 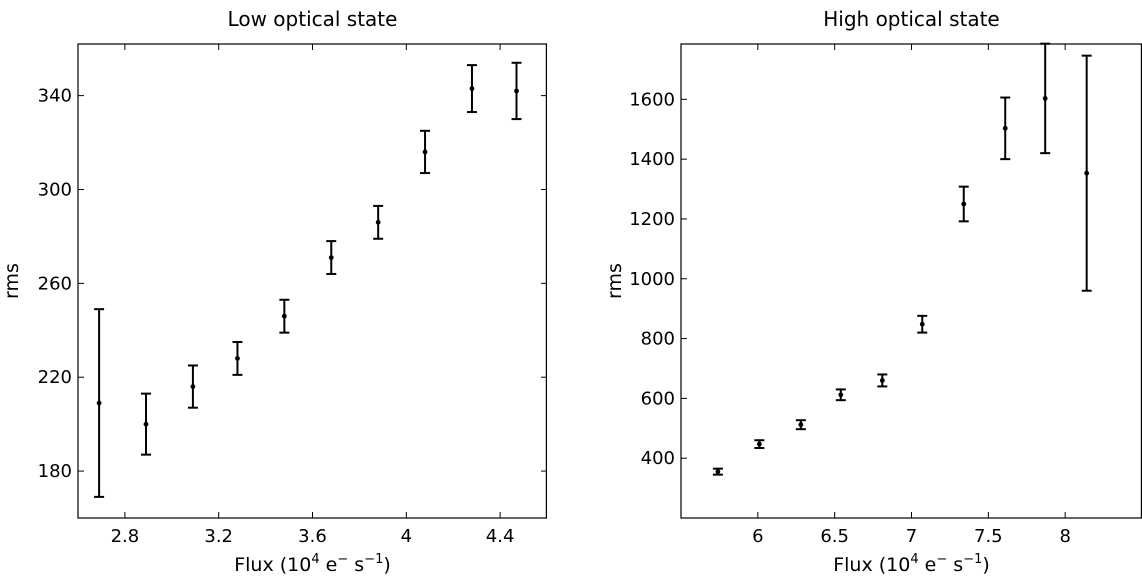 I want to click on y-ticks: 400 600 800 1000 1200 1400 1600, so click(x=658, y=279).